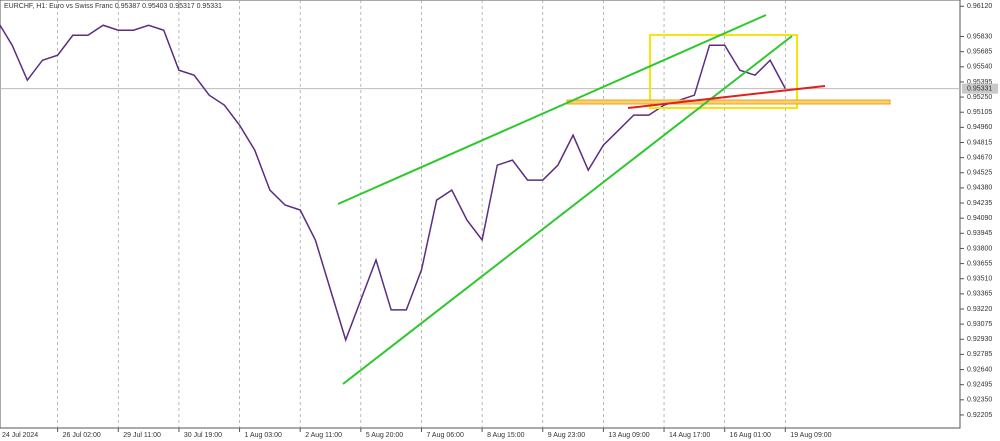 The width and height of the screenshot is (1000, 441). I want to click on y-tick-label: 0.92930, so click(979, 339).